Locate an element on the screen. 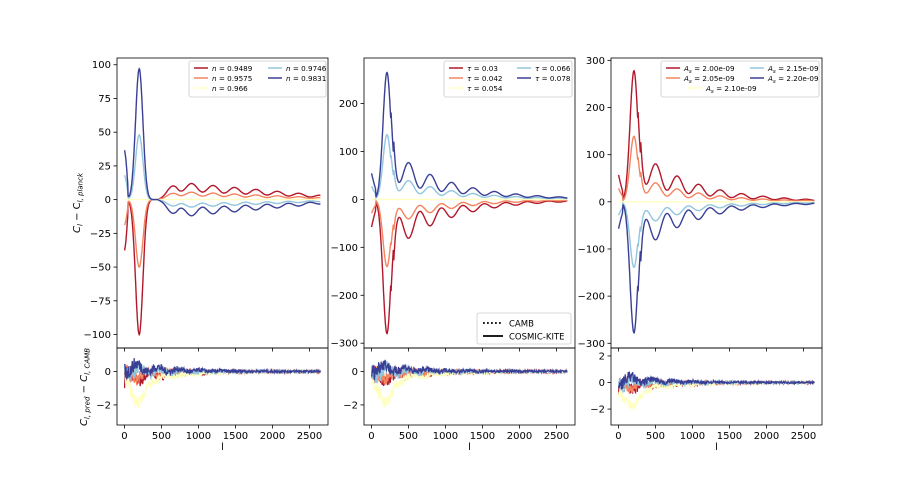  legend-entry-3: As = 2.10e-09 is located at coordinates (731, 89).